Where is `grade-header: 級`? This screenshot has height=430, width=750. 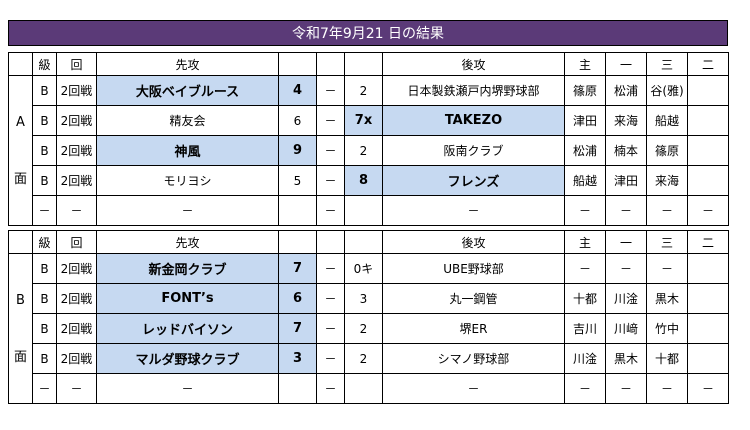
grade-header: 級 is located at coordinates (44, 242).